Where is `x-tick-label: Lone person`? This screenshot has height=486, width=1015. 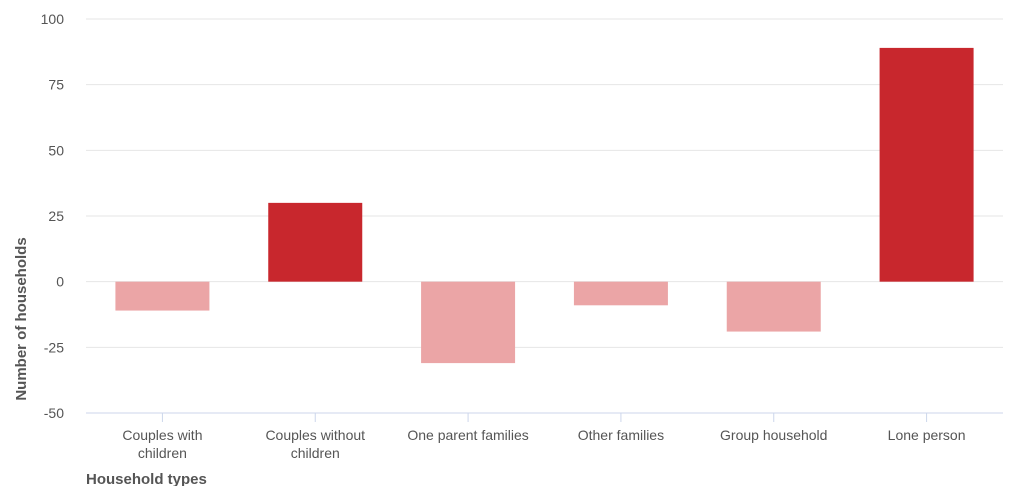 x-tick-label: Lone person is located at coordinates (927, 435).